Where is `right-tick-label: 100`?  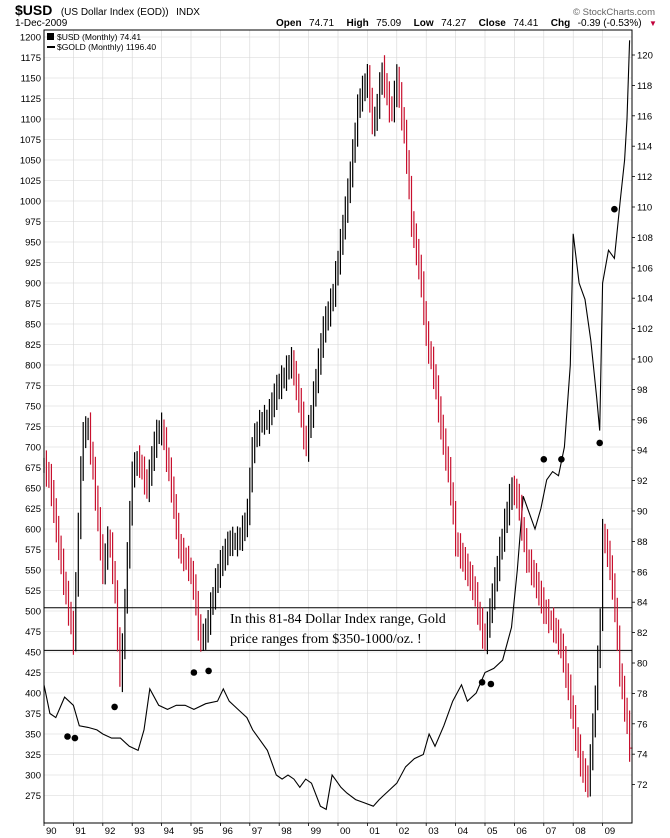
right-tick-label: 100 is located at coordinates (645, 360).